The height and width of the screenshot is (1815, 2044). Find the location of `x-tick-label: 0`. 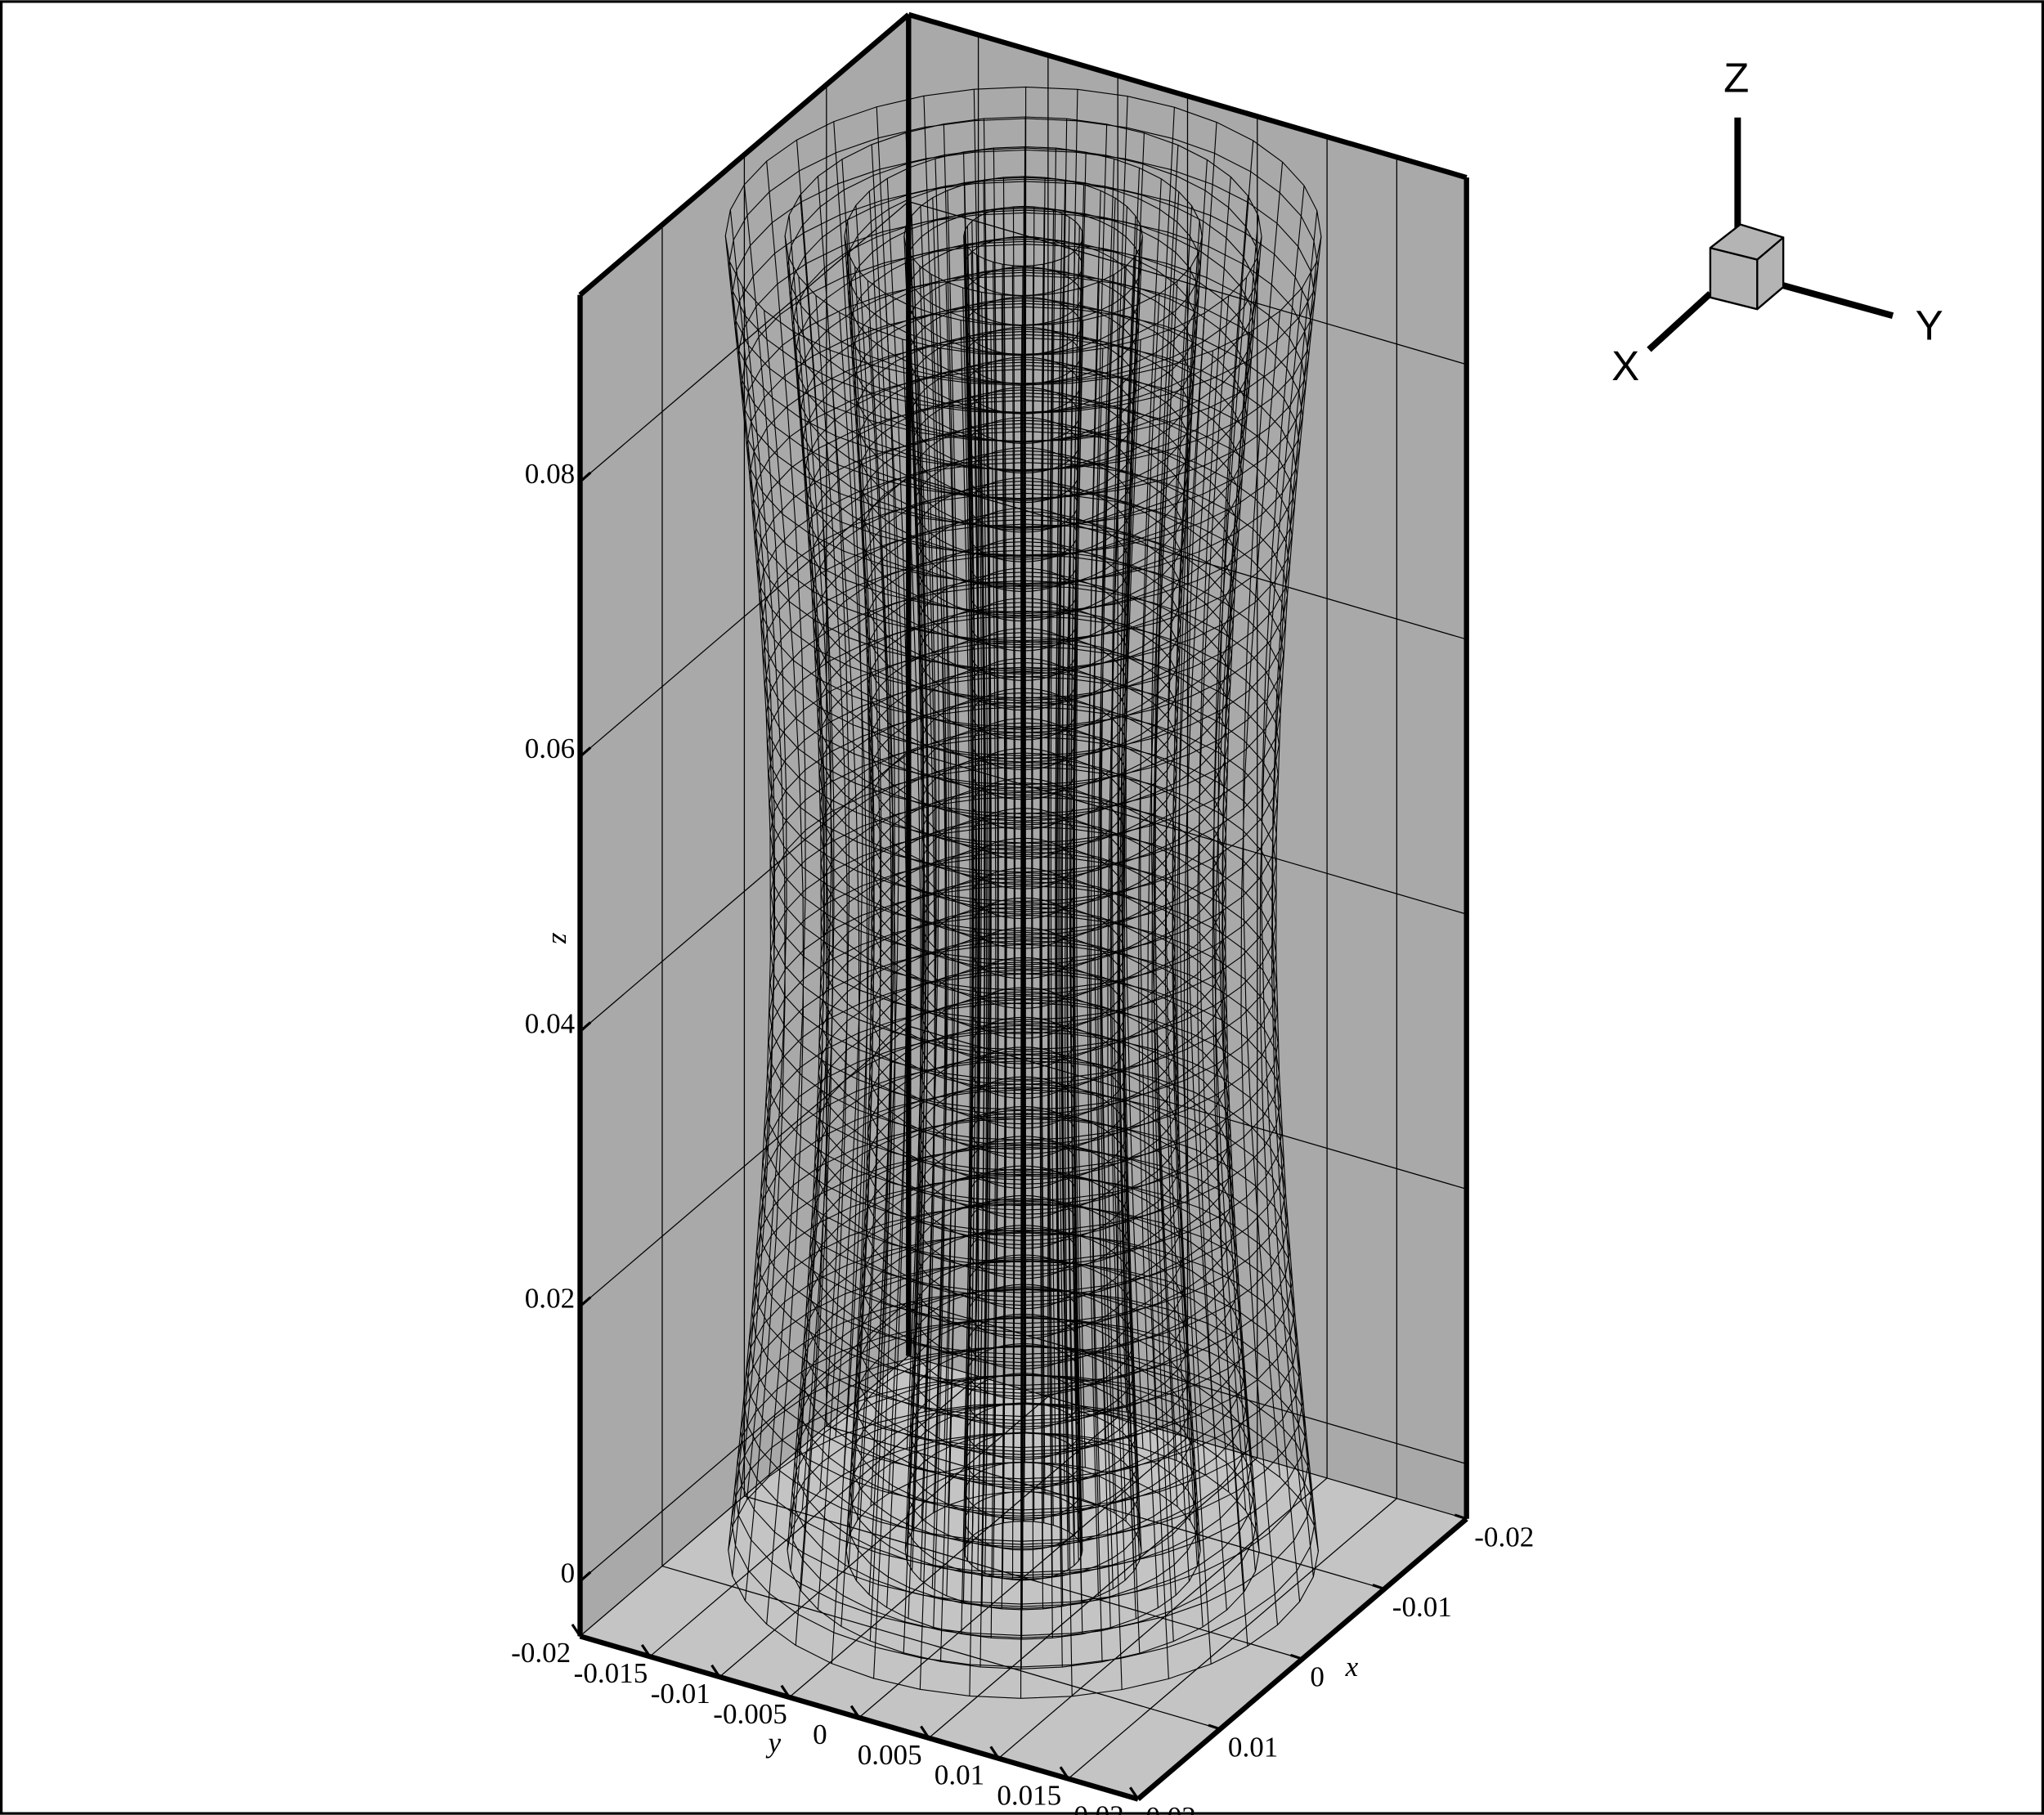

x-tick-label: 0 is located at coordinates (1318, 1677).